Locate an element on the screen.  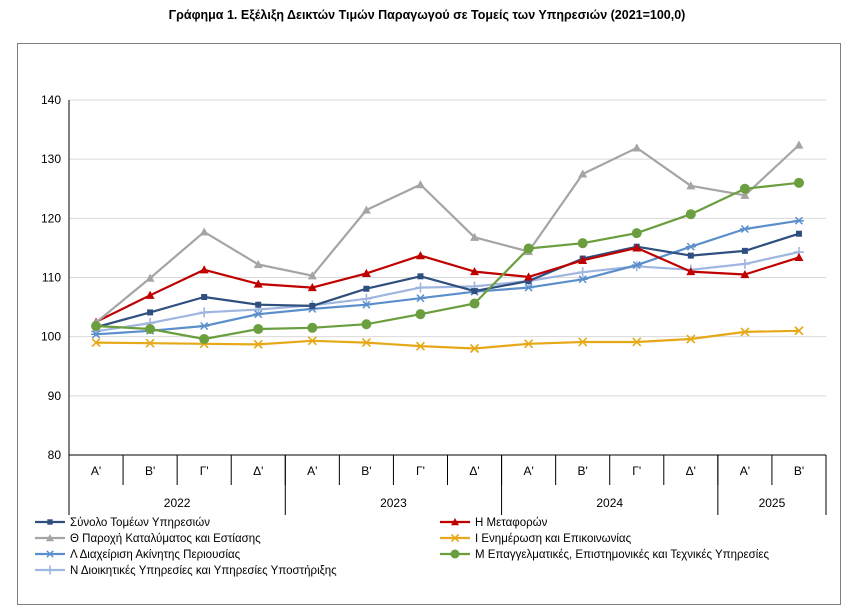
y-tick-label: 80 is located at coordinates (55, 455).